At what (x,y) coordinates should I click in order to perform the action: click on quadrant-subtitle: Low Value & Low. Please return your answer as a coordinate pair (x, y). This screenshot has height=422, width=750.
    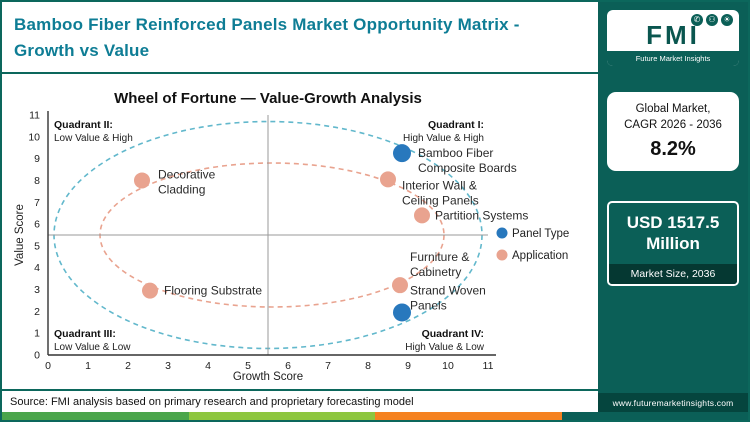
    Looking at the image, I should click on (92, 347).